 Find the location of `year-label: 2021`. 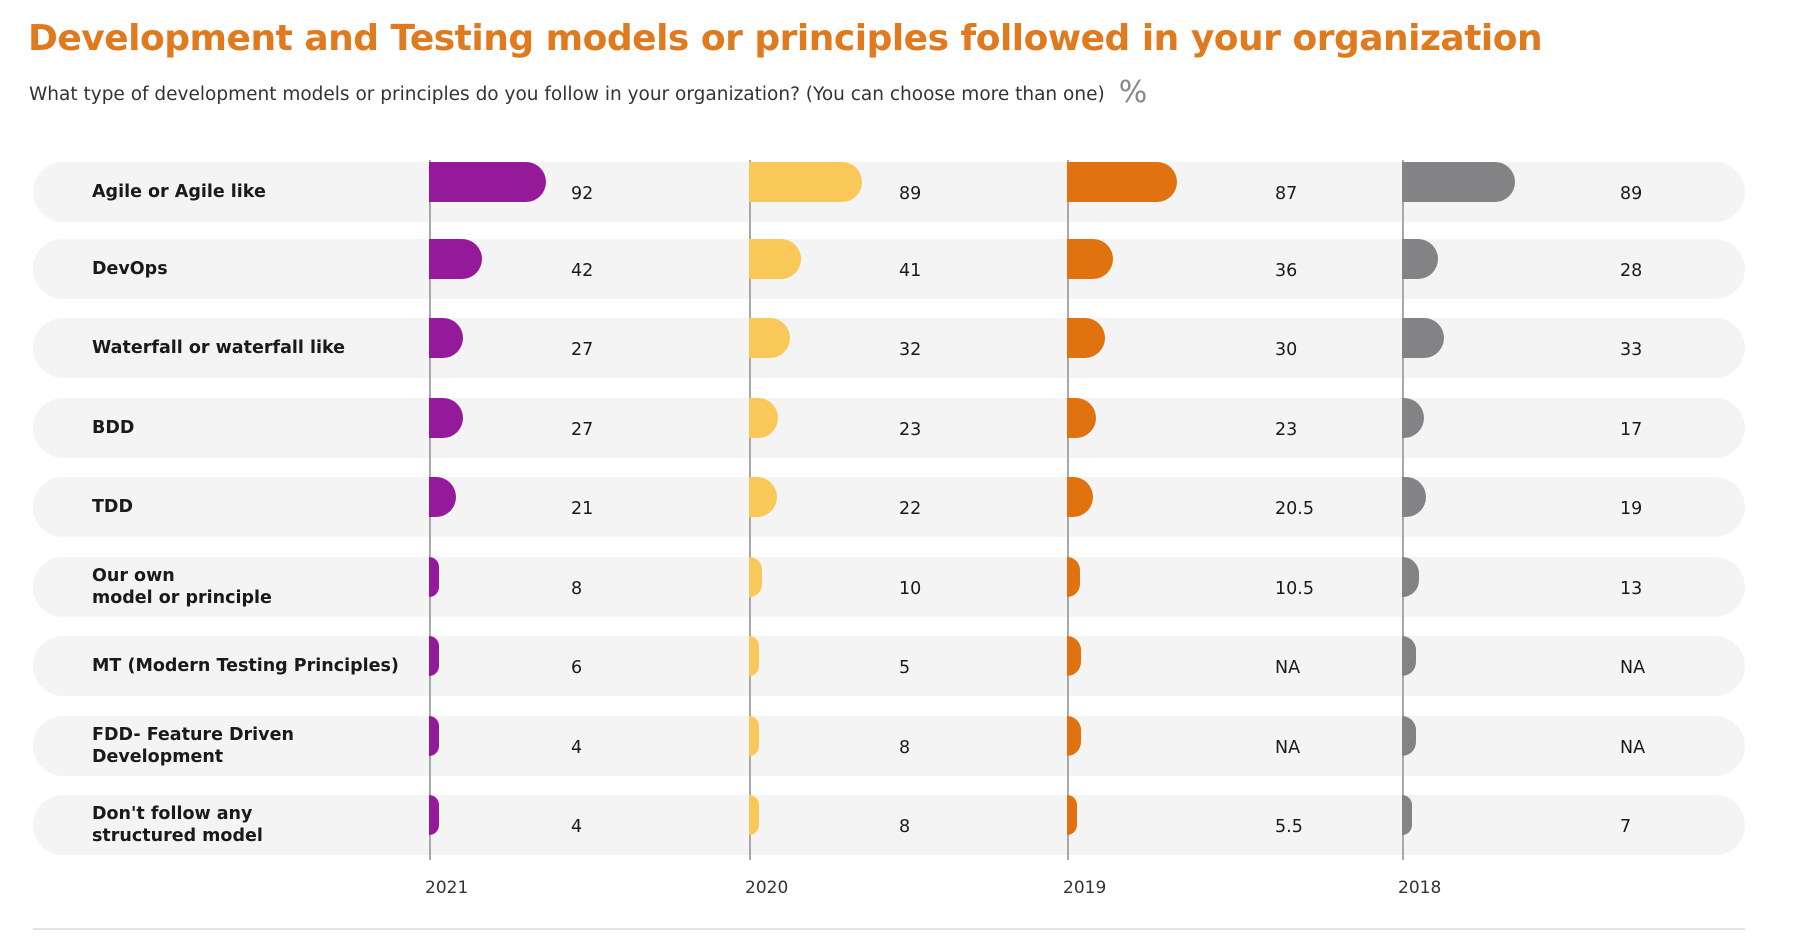

year-label: 2021 is located at coordinates (447, 888).